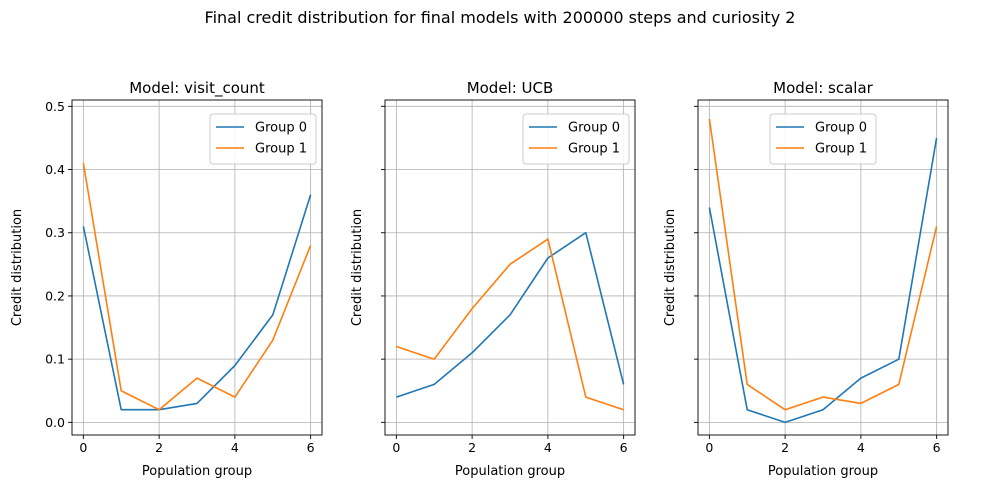 The height and width of the screenshot is (500, 1000). Describe the element at coordinates (55, 359) in the screenshot. I see `y-tick-label: 0.1` at that location.